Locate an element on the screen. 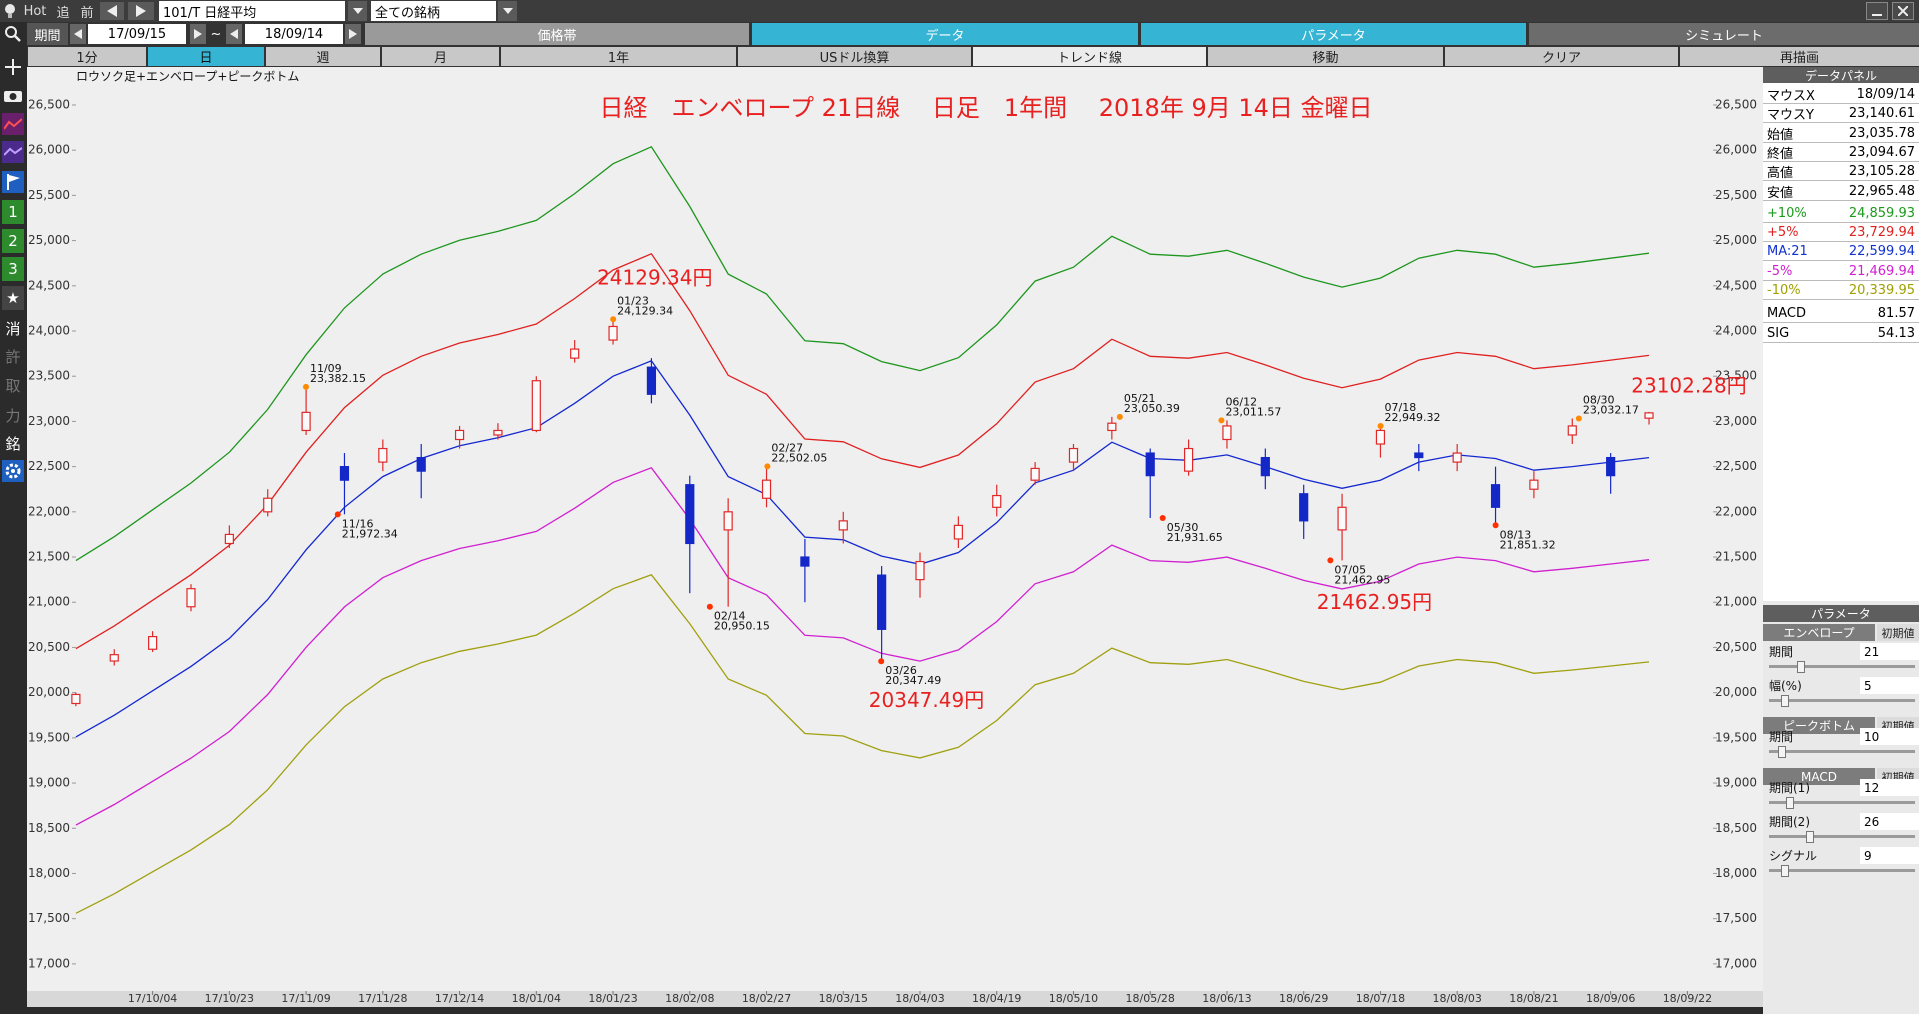 This screenshot has height=1014, width=1919. param-value: 5 is located at coordinates (1889, 685).